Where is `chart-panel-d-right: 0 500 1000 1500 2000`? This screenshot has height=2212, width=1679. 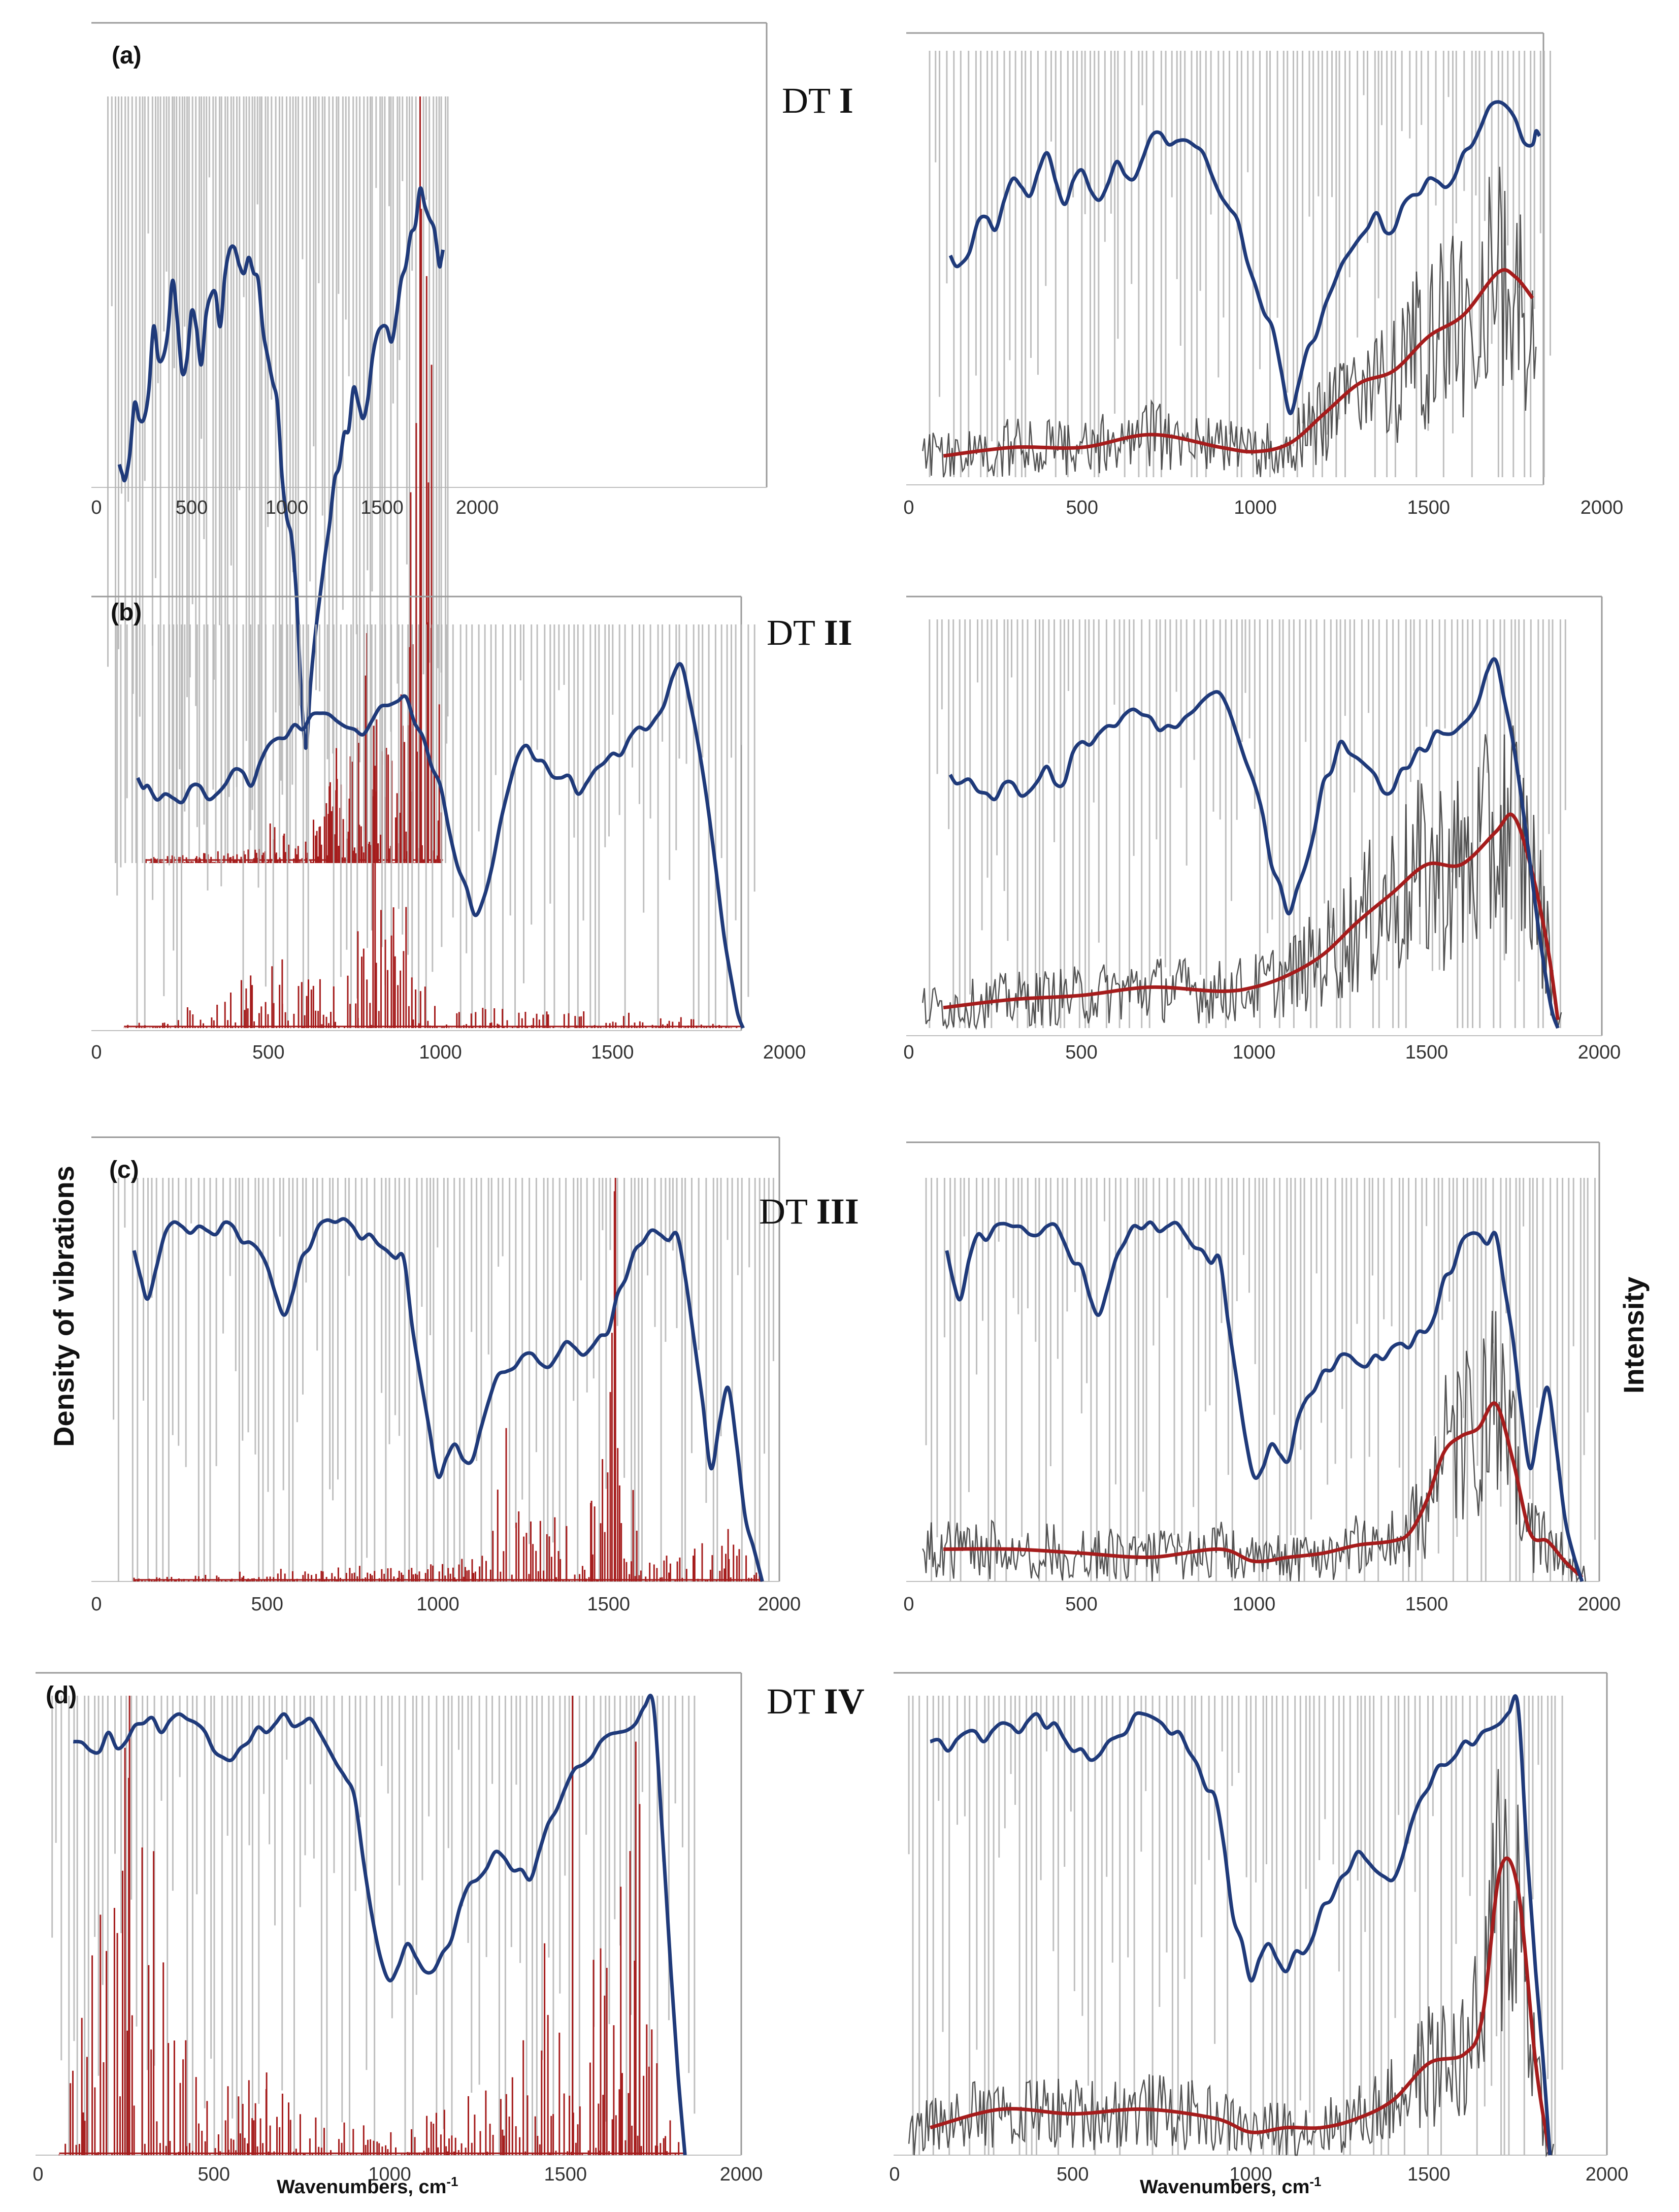
chart-panel-d-right: 0 500 1000 1500 2000 is located at coordinates (1259, 1929).